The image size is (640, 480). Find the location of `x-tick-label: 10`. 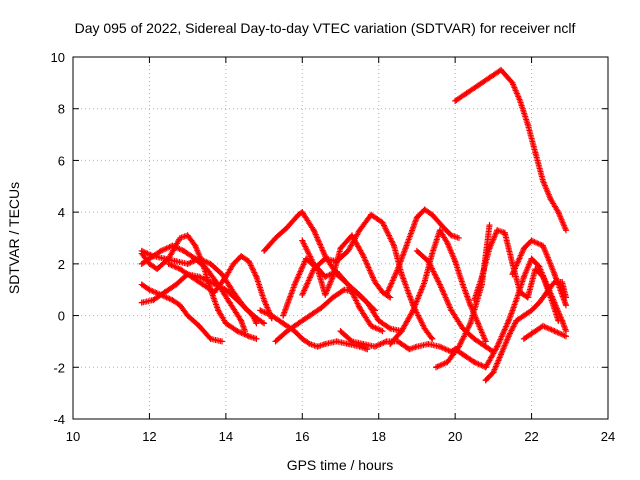

x-tick-label: 10 is located at coordinates (73, 436).